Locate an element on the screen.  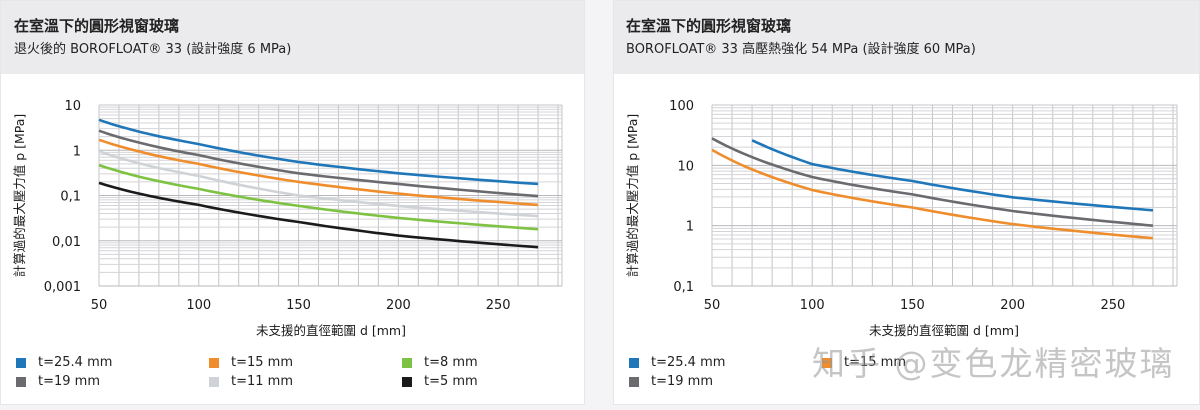
chart-subtitle: BOROFLOAT® 33 高壓熱強化 54 MPa (設計強度 60 MPa) is located at coordinates (801, 49).